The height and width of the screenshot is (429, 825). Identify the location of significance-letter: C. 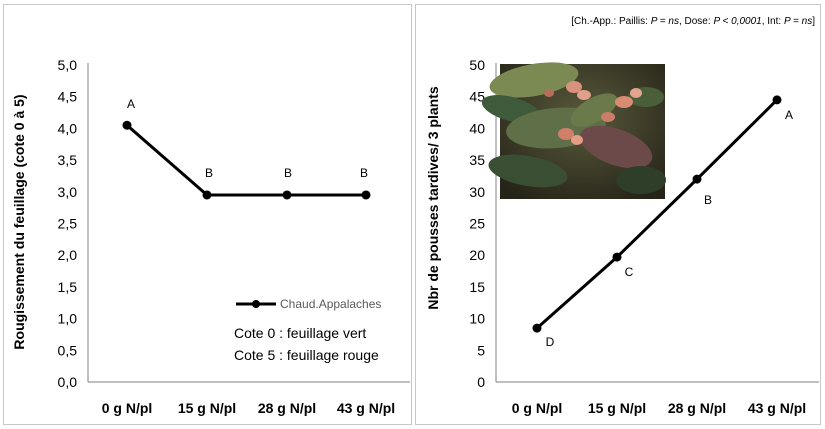
(629, 272).